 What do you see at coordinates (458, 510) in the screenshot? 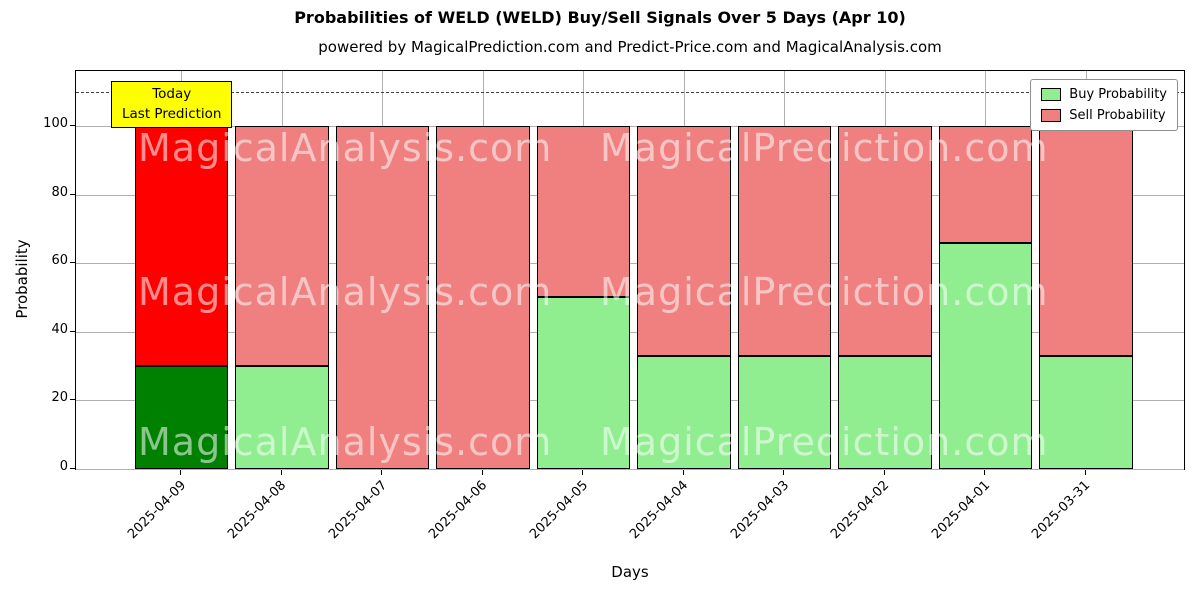
I see `x-tick-label: 2025-04-06` at bounding box center [458, 510].